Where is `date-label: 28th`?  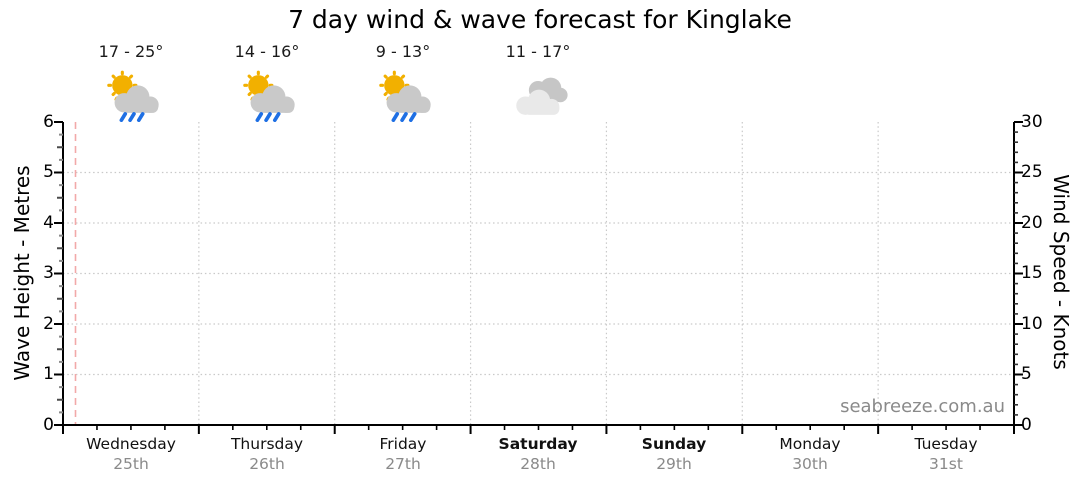
date-label: 28th is located at coordinates (538, 464).